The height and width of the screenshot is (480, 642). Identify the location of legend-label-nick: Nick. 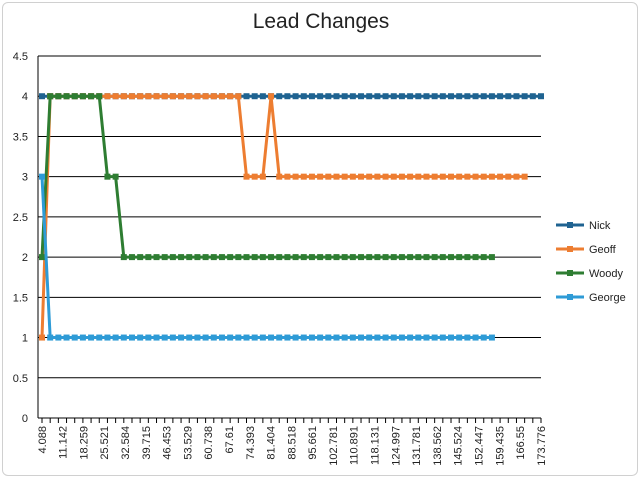
(600, 226).